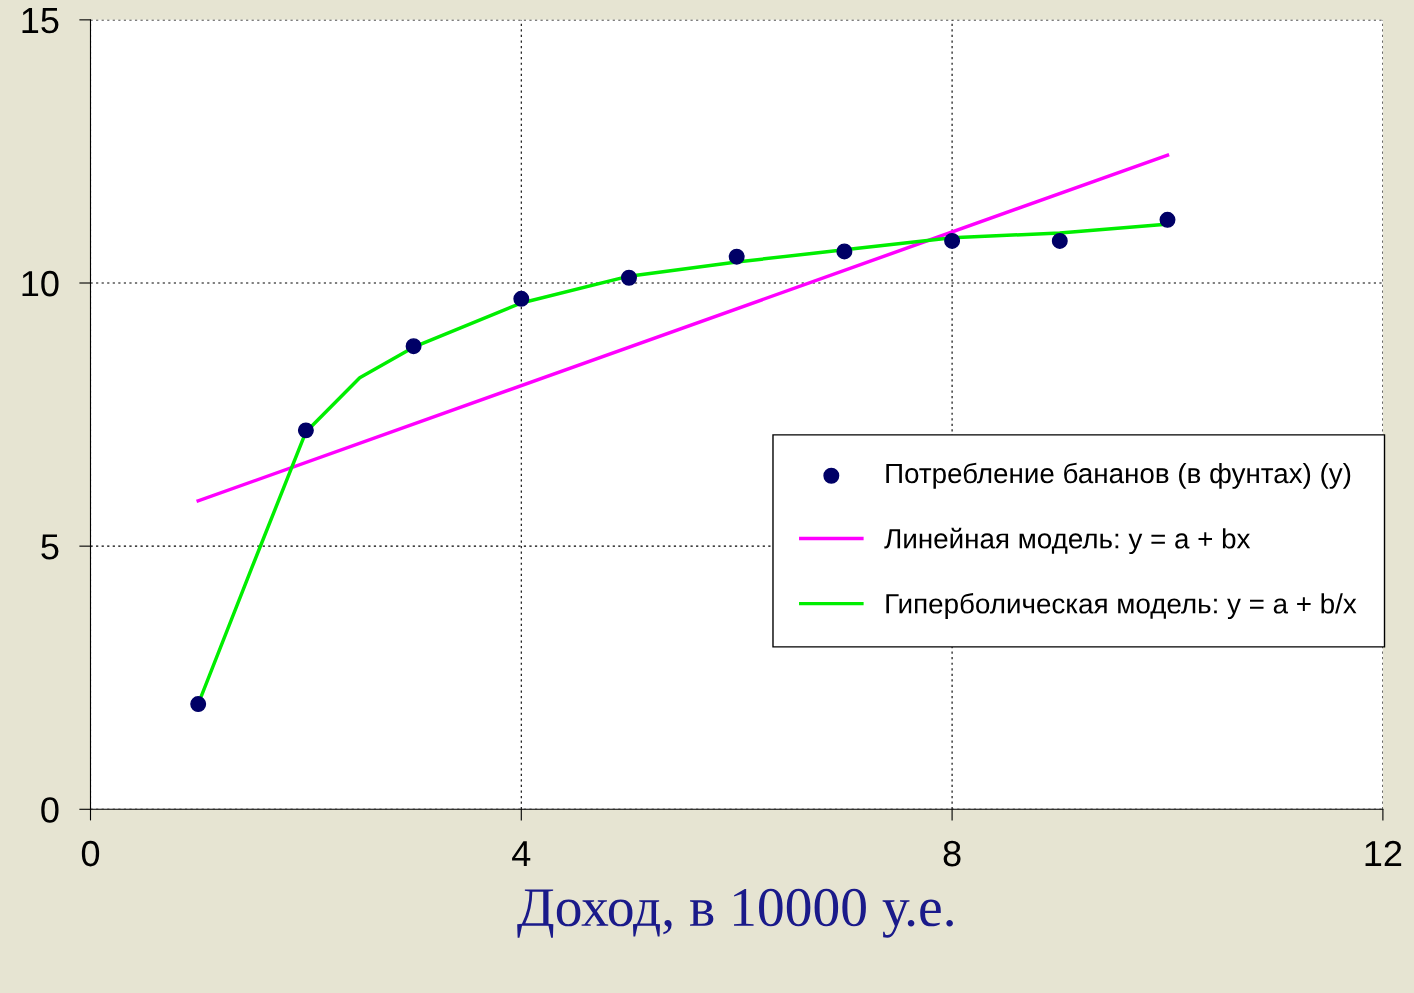 This screenshot has width=1414, height=993. Describe the element at coordinates (50, 547) in the screenshot. I see `y-tick-label: 5` at that location.